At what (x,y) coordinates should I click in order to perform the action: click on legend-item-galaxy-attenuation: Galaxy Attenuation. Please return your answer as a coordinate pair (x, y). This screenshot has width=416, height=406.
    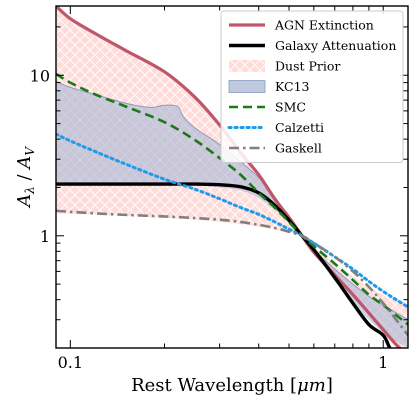
    Looking at the image, I should click on (312, 45).